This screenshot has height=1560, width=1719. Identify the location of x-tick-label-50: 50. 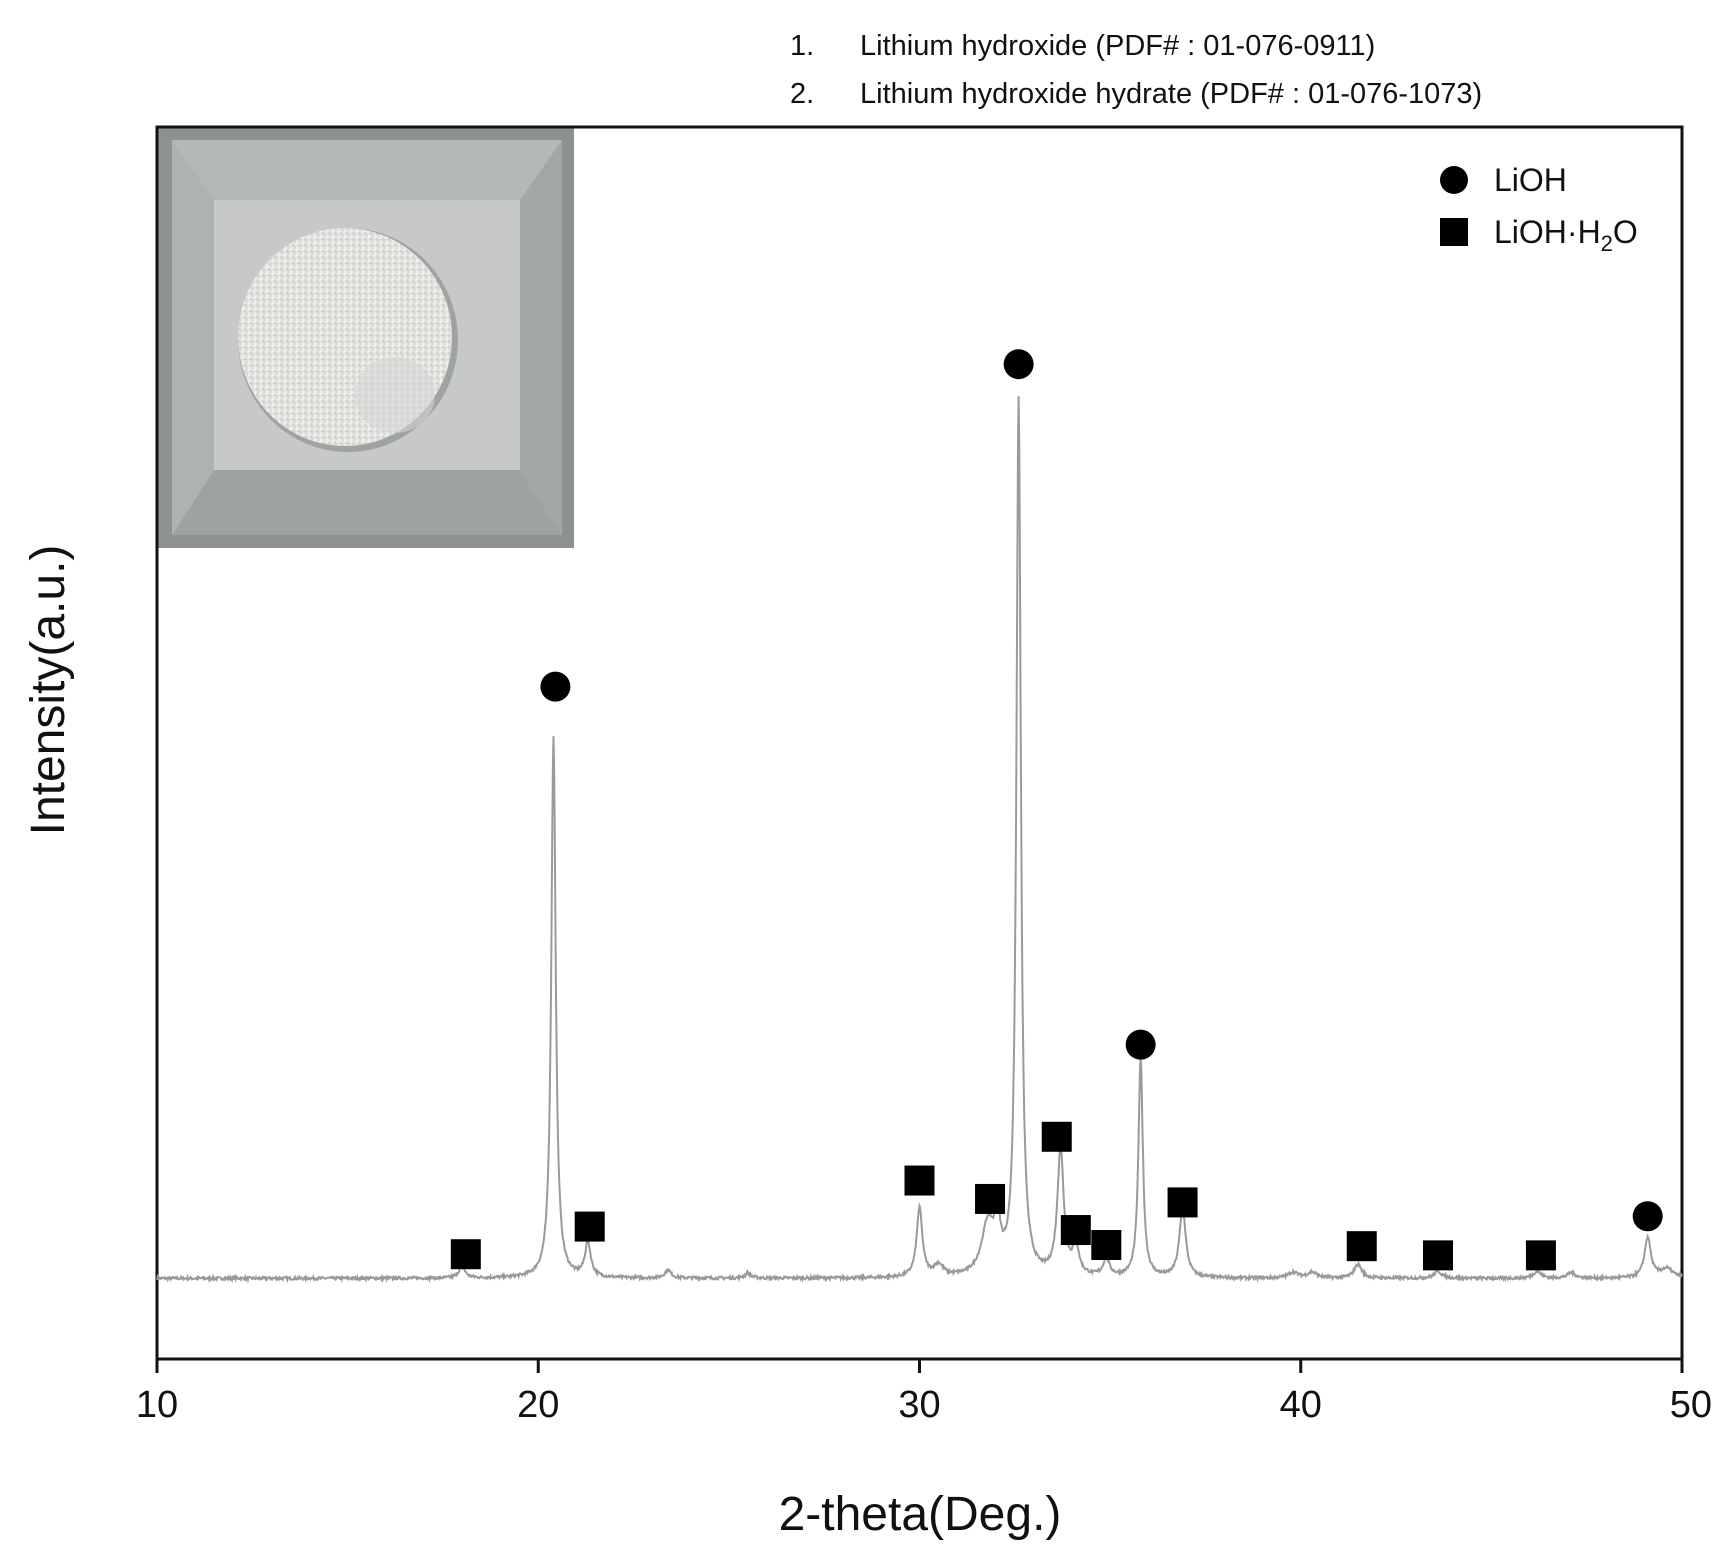
(1691, 1405).